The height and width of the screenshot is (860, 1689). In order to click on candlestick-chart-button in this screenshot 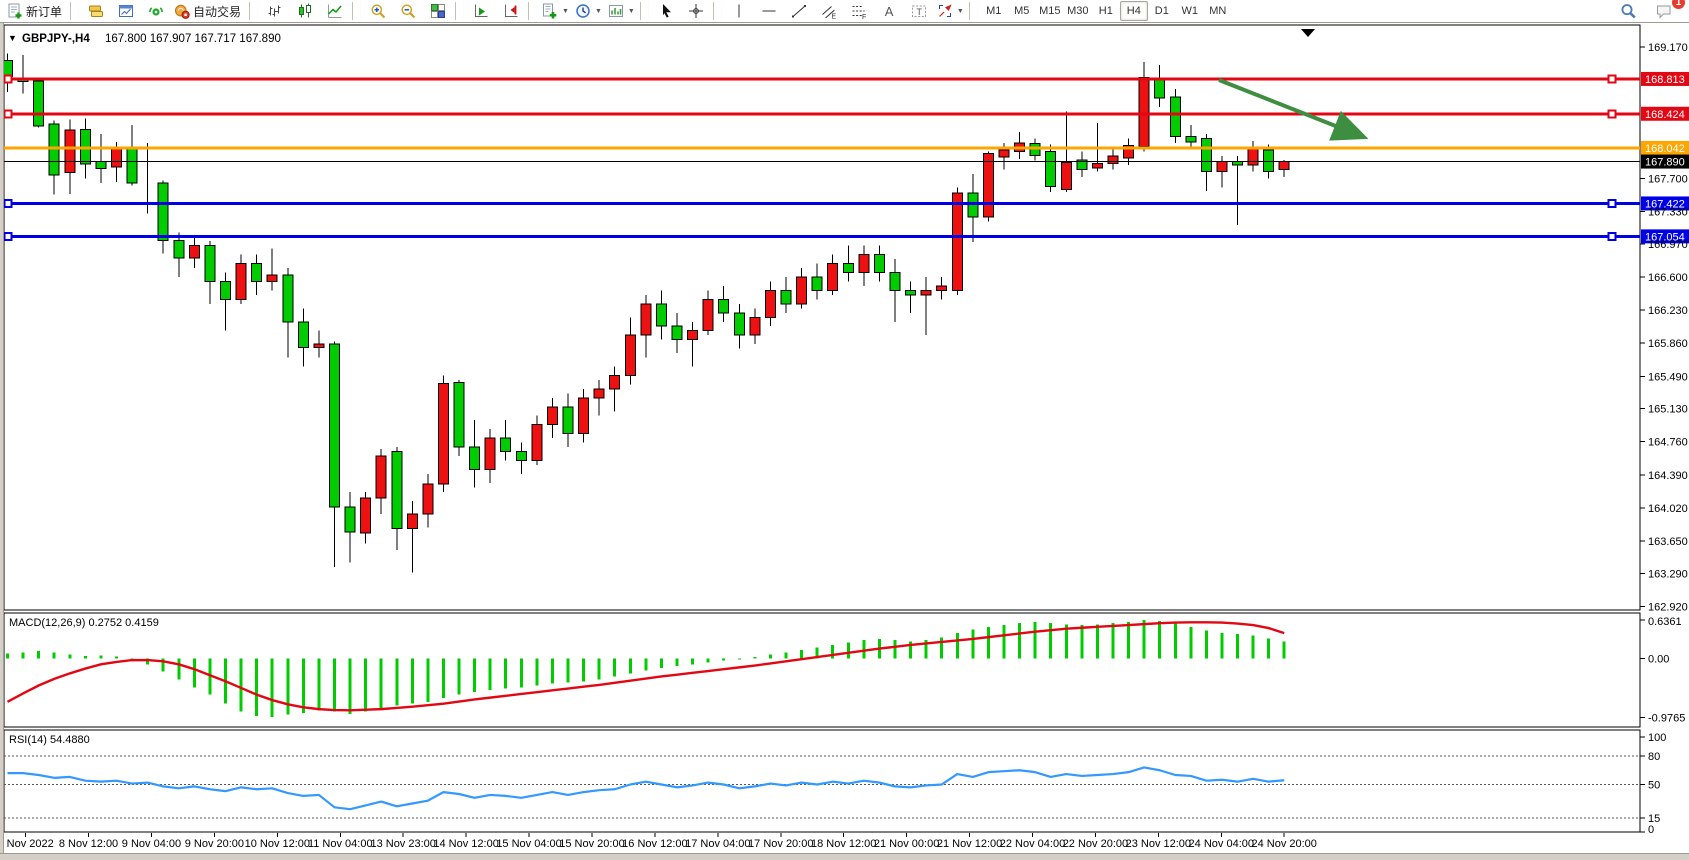, I will do `click(305, 11)`.